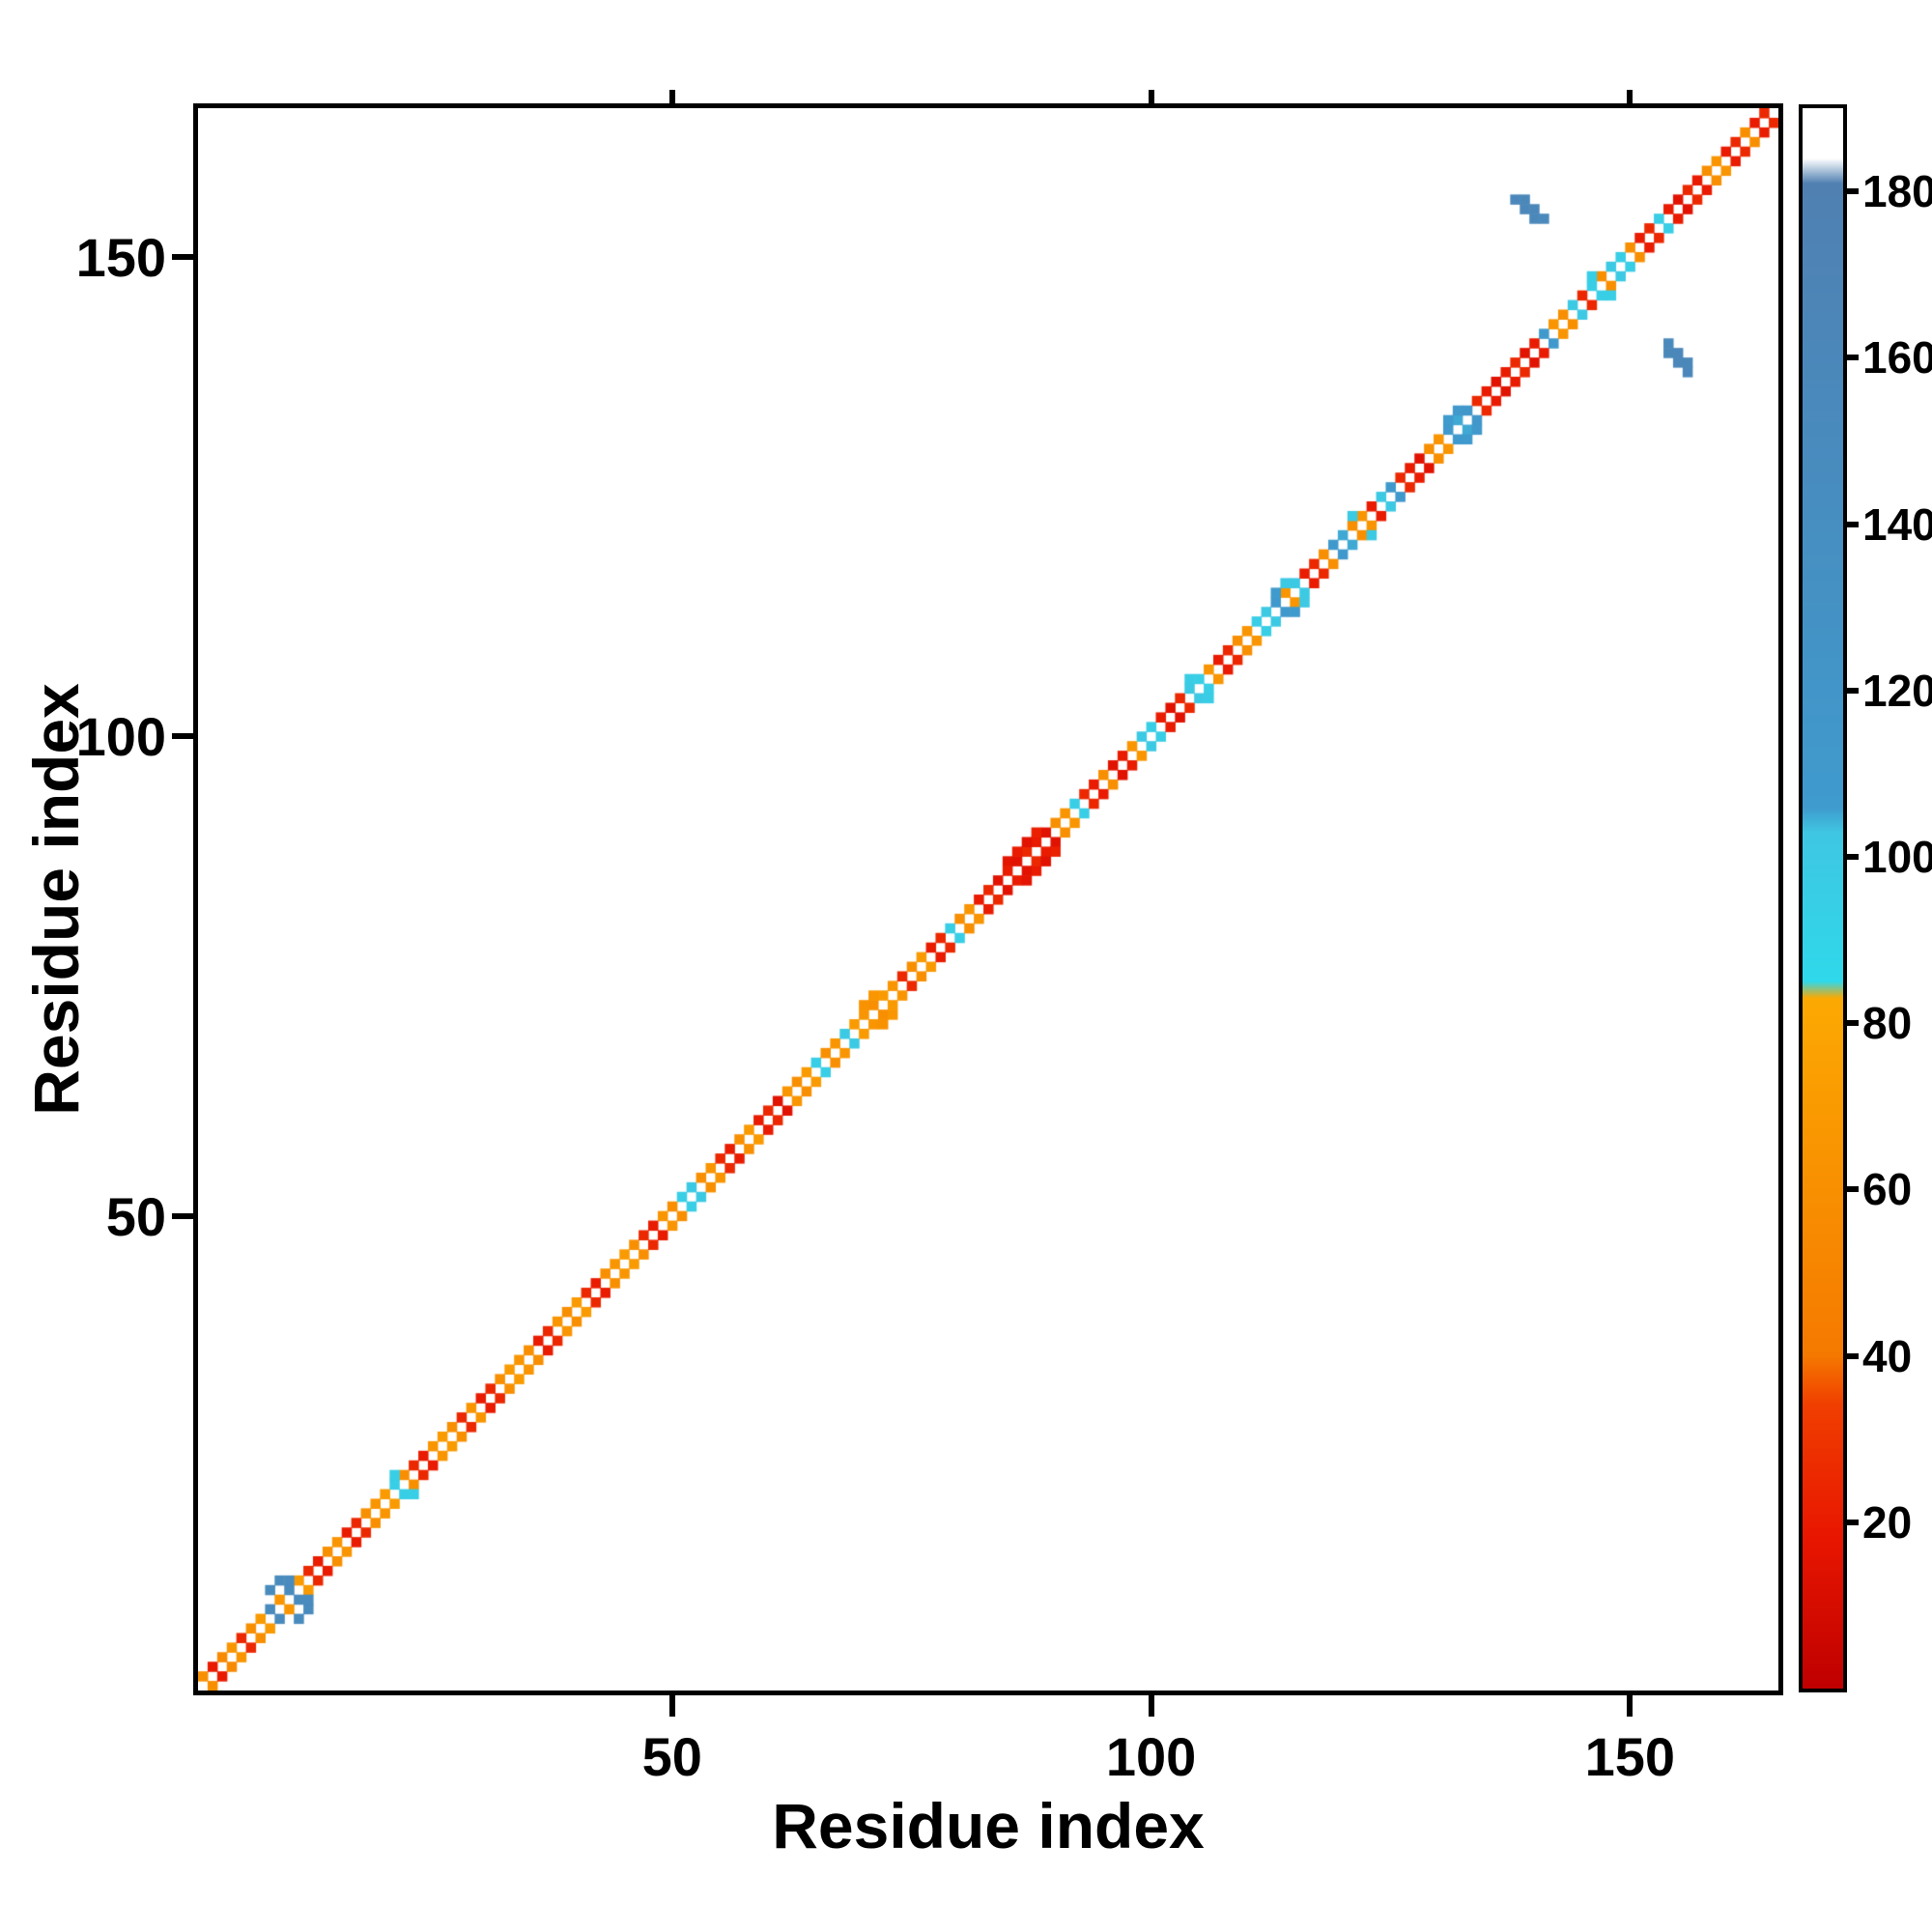 This screenshot has height=1932, width=1932. Describe the element at coordinates (1887, 1355) in the screenshot. I see `colorbar-tick-label: 40` at that location.